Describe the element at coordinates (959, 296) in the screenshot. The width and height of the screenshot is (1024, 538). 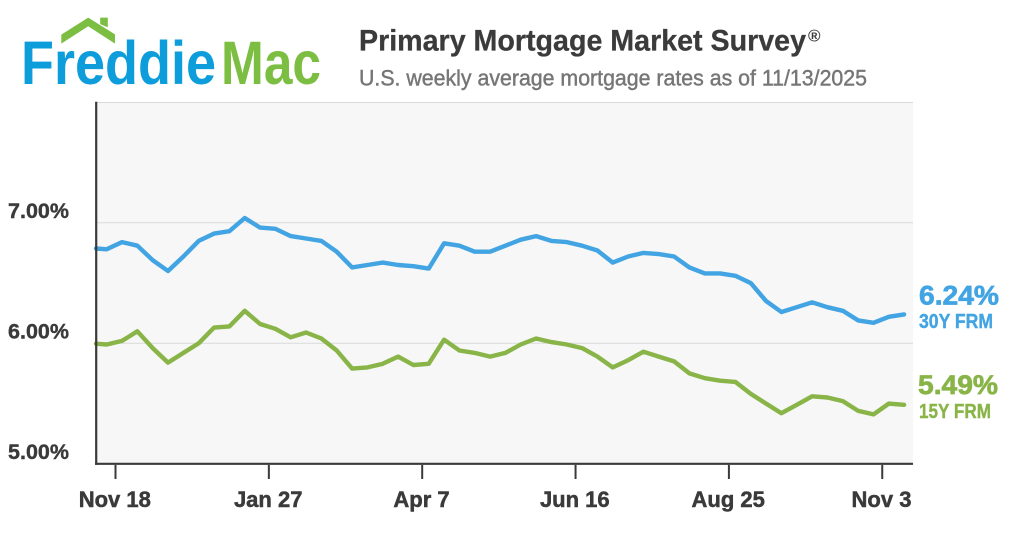
I see `svg-text: 6.24%` at that location.